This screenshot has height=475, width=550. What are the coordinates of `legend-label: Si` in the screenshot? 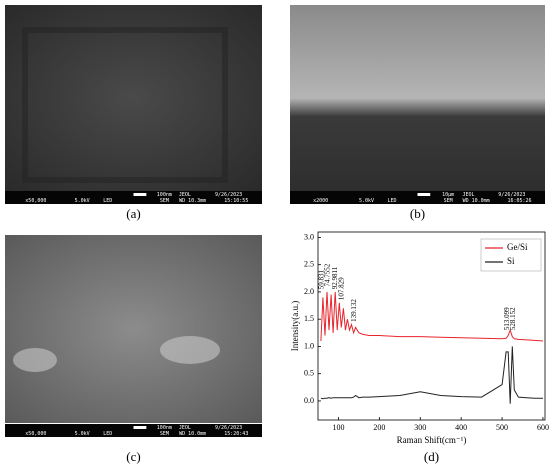 It's located at (511, 261).